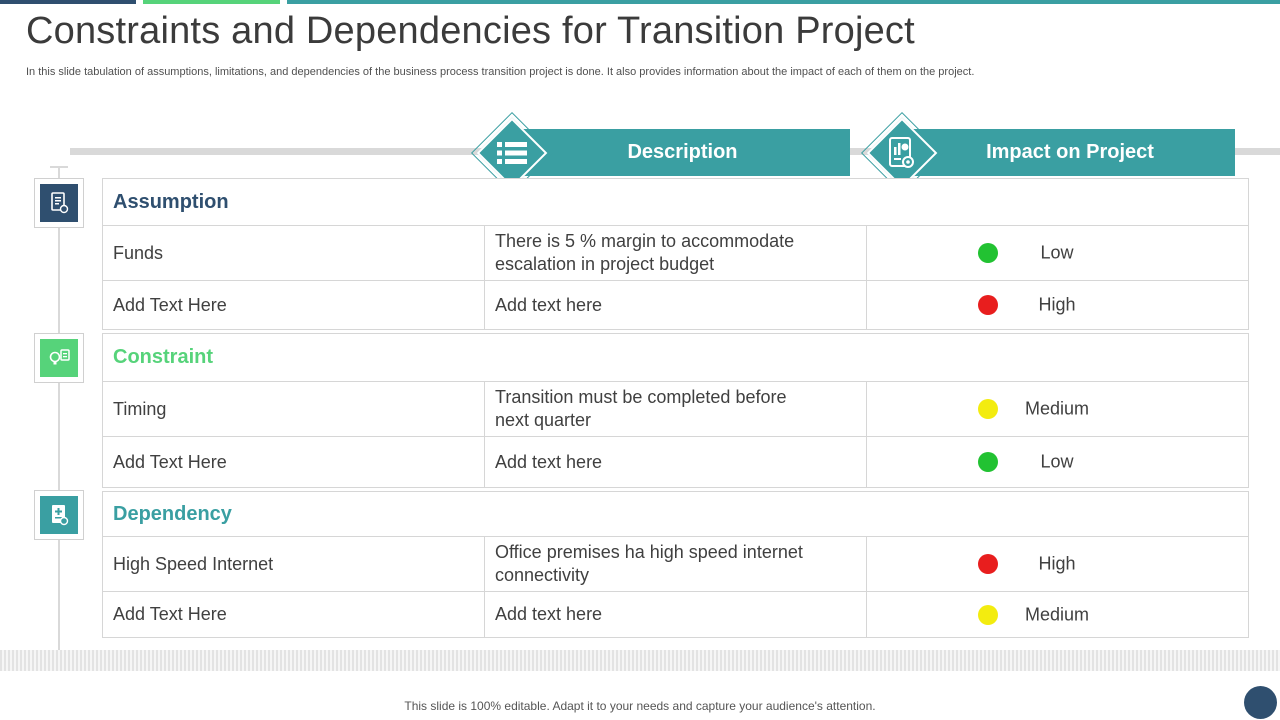 Image resolution: width=1280 pixels, height=720 pixels. I want to click on row-name: High Speed Internet, so click(294, 564).